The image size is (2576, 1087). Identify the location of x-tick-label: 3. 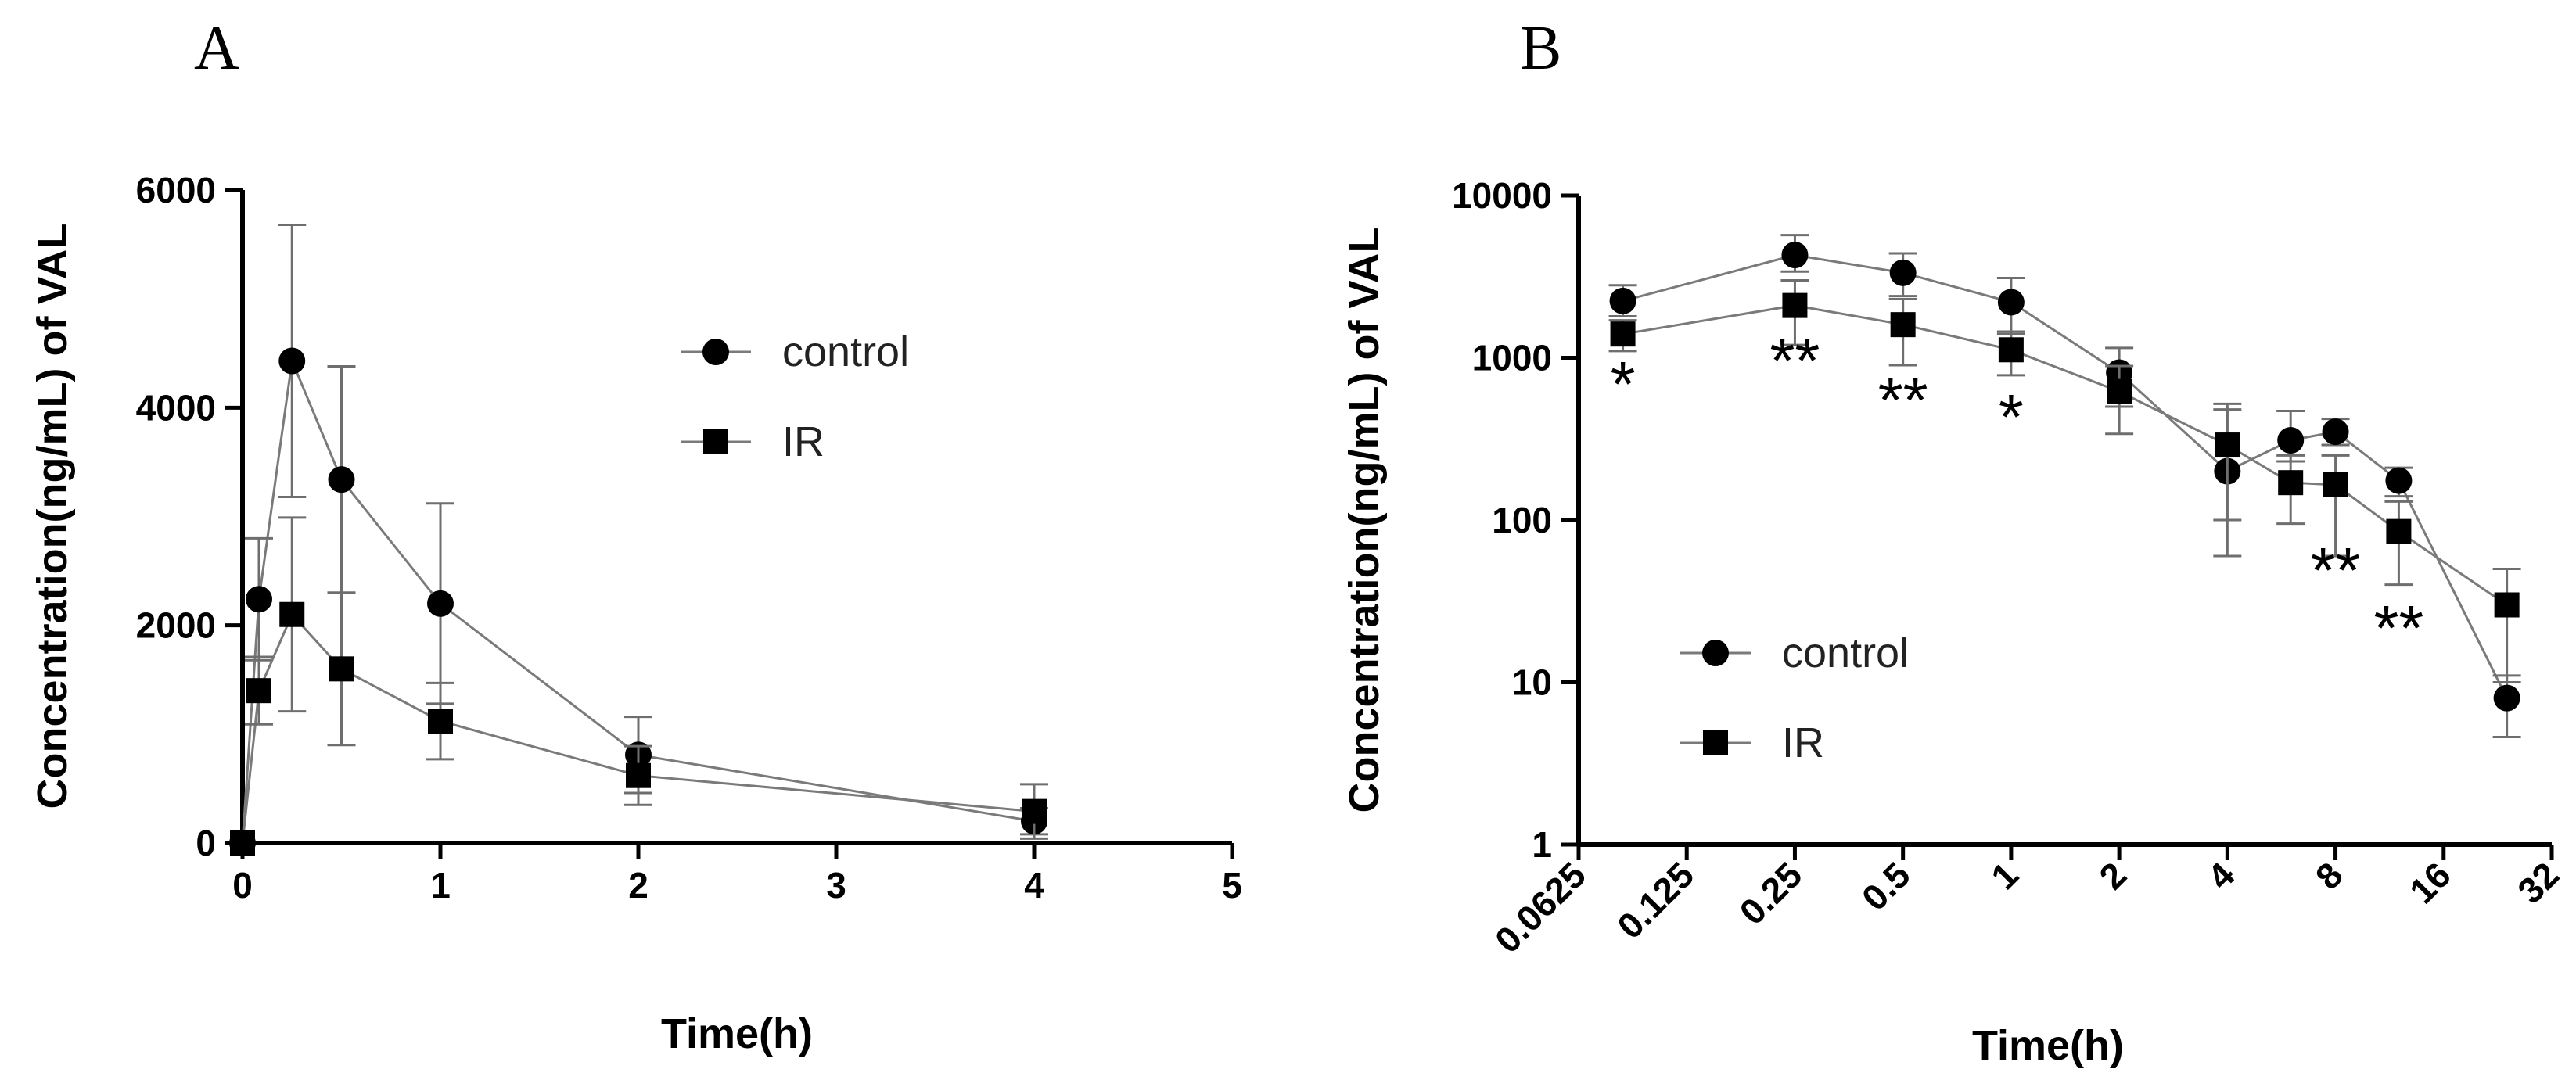
(836, 886).